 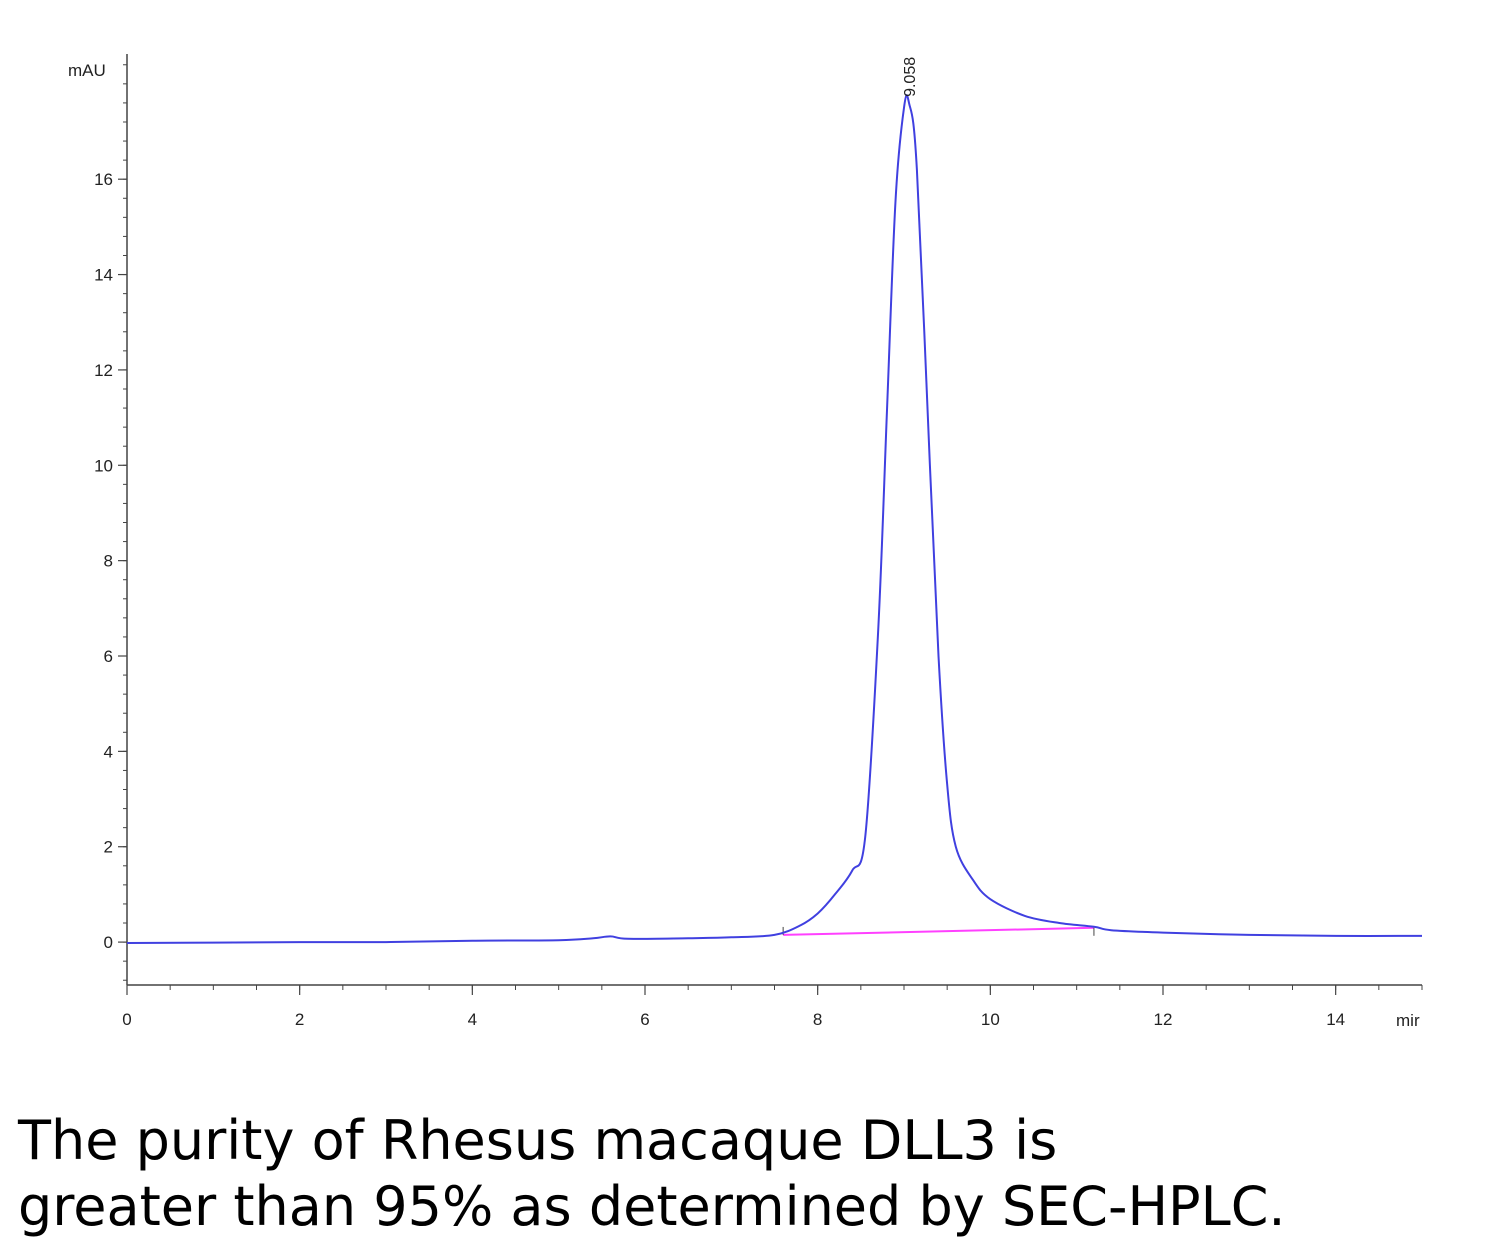 I want to click on x-tick-label: 10, so click(x=990, y=1019).